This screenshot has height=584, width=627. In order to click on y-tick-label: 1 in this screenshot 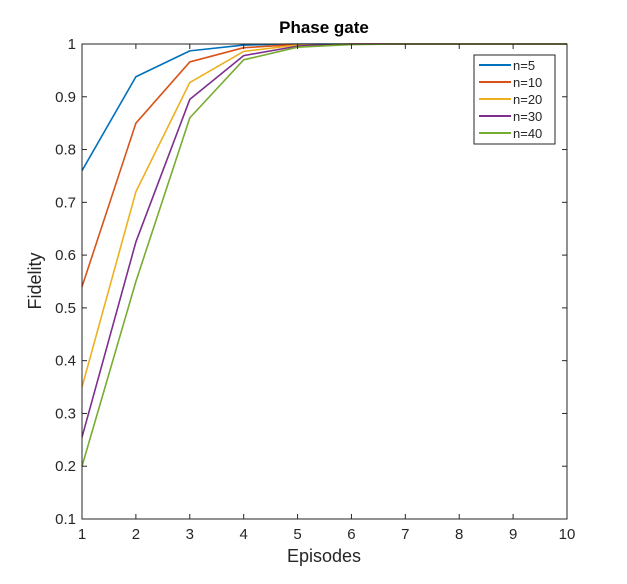, I will do `click(72, 44)`.